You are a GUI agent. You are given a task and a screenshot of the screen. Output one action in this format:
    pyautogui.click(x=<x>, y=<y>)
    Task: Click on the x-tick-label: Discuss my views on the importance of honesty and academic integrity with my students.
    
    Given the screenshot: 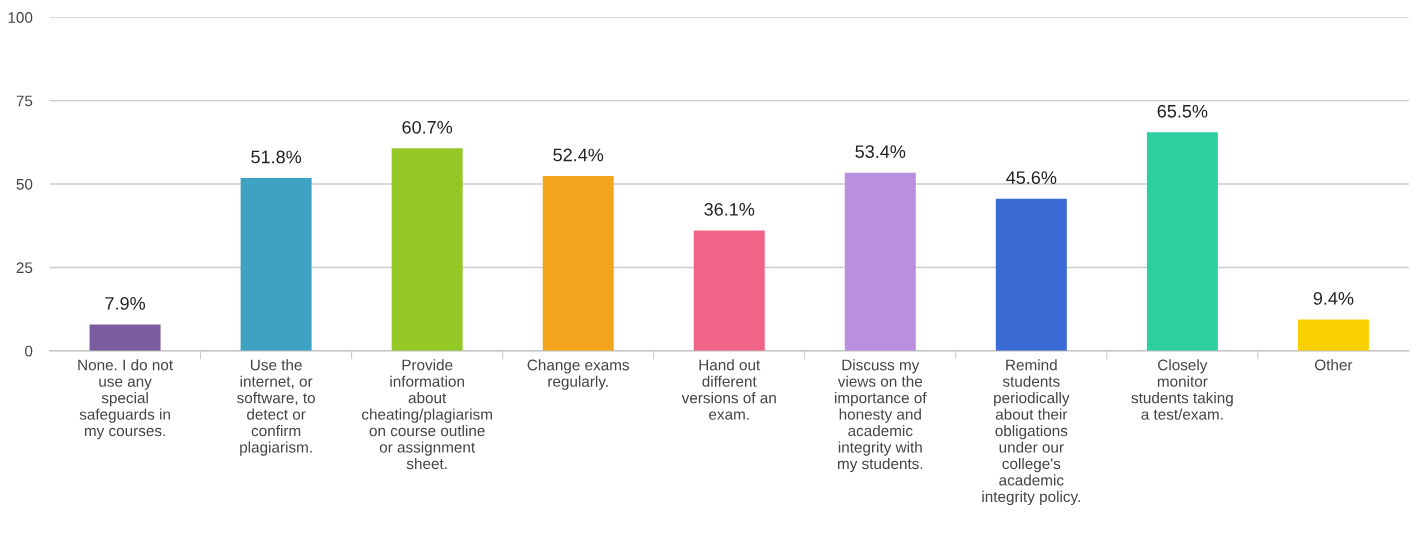 What is the action you would take?
    pyautogui.click(x=881, y=416)
    